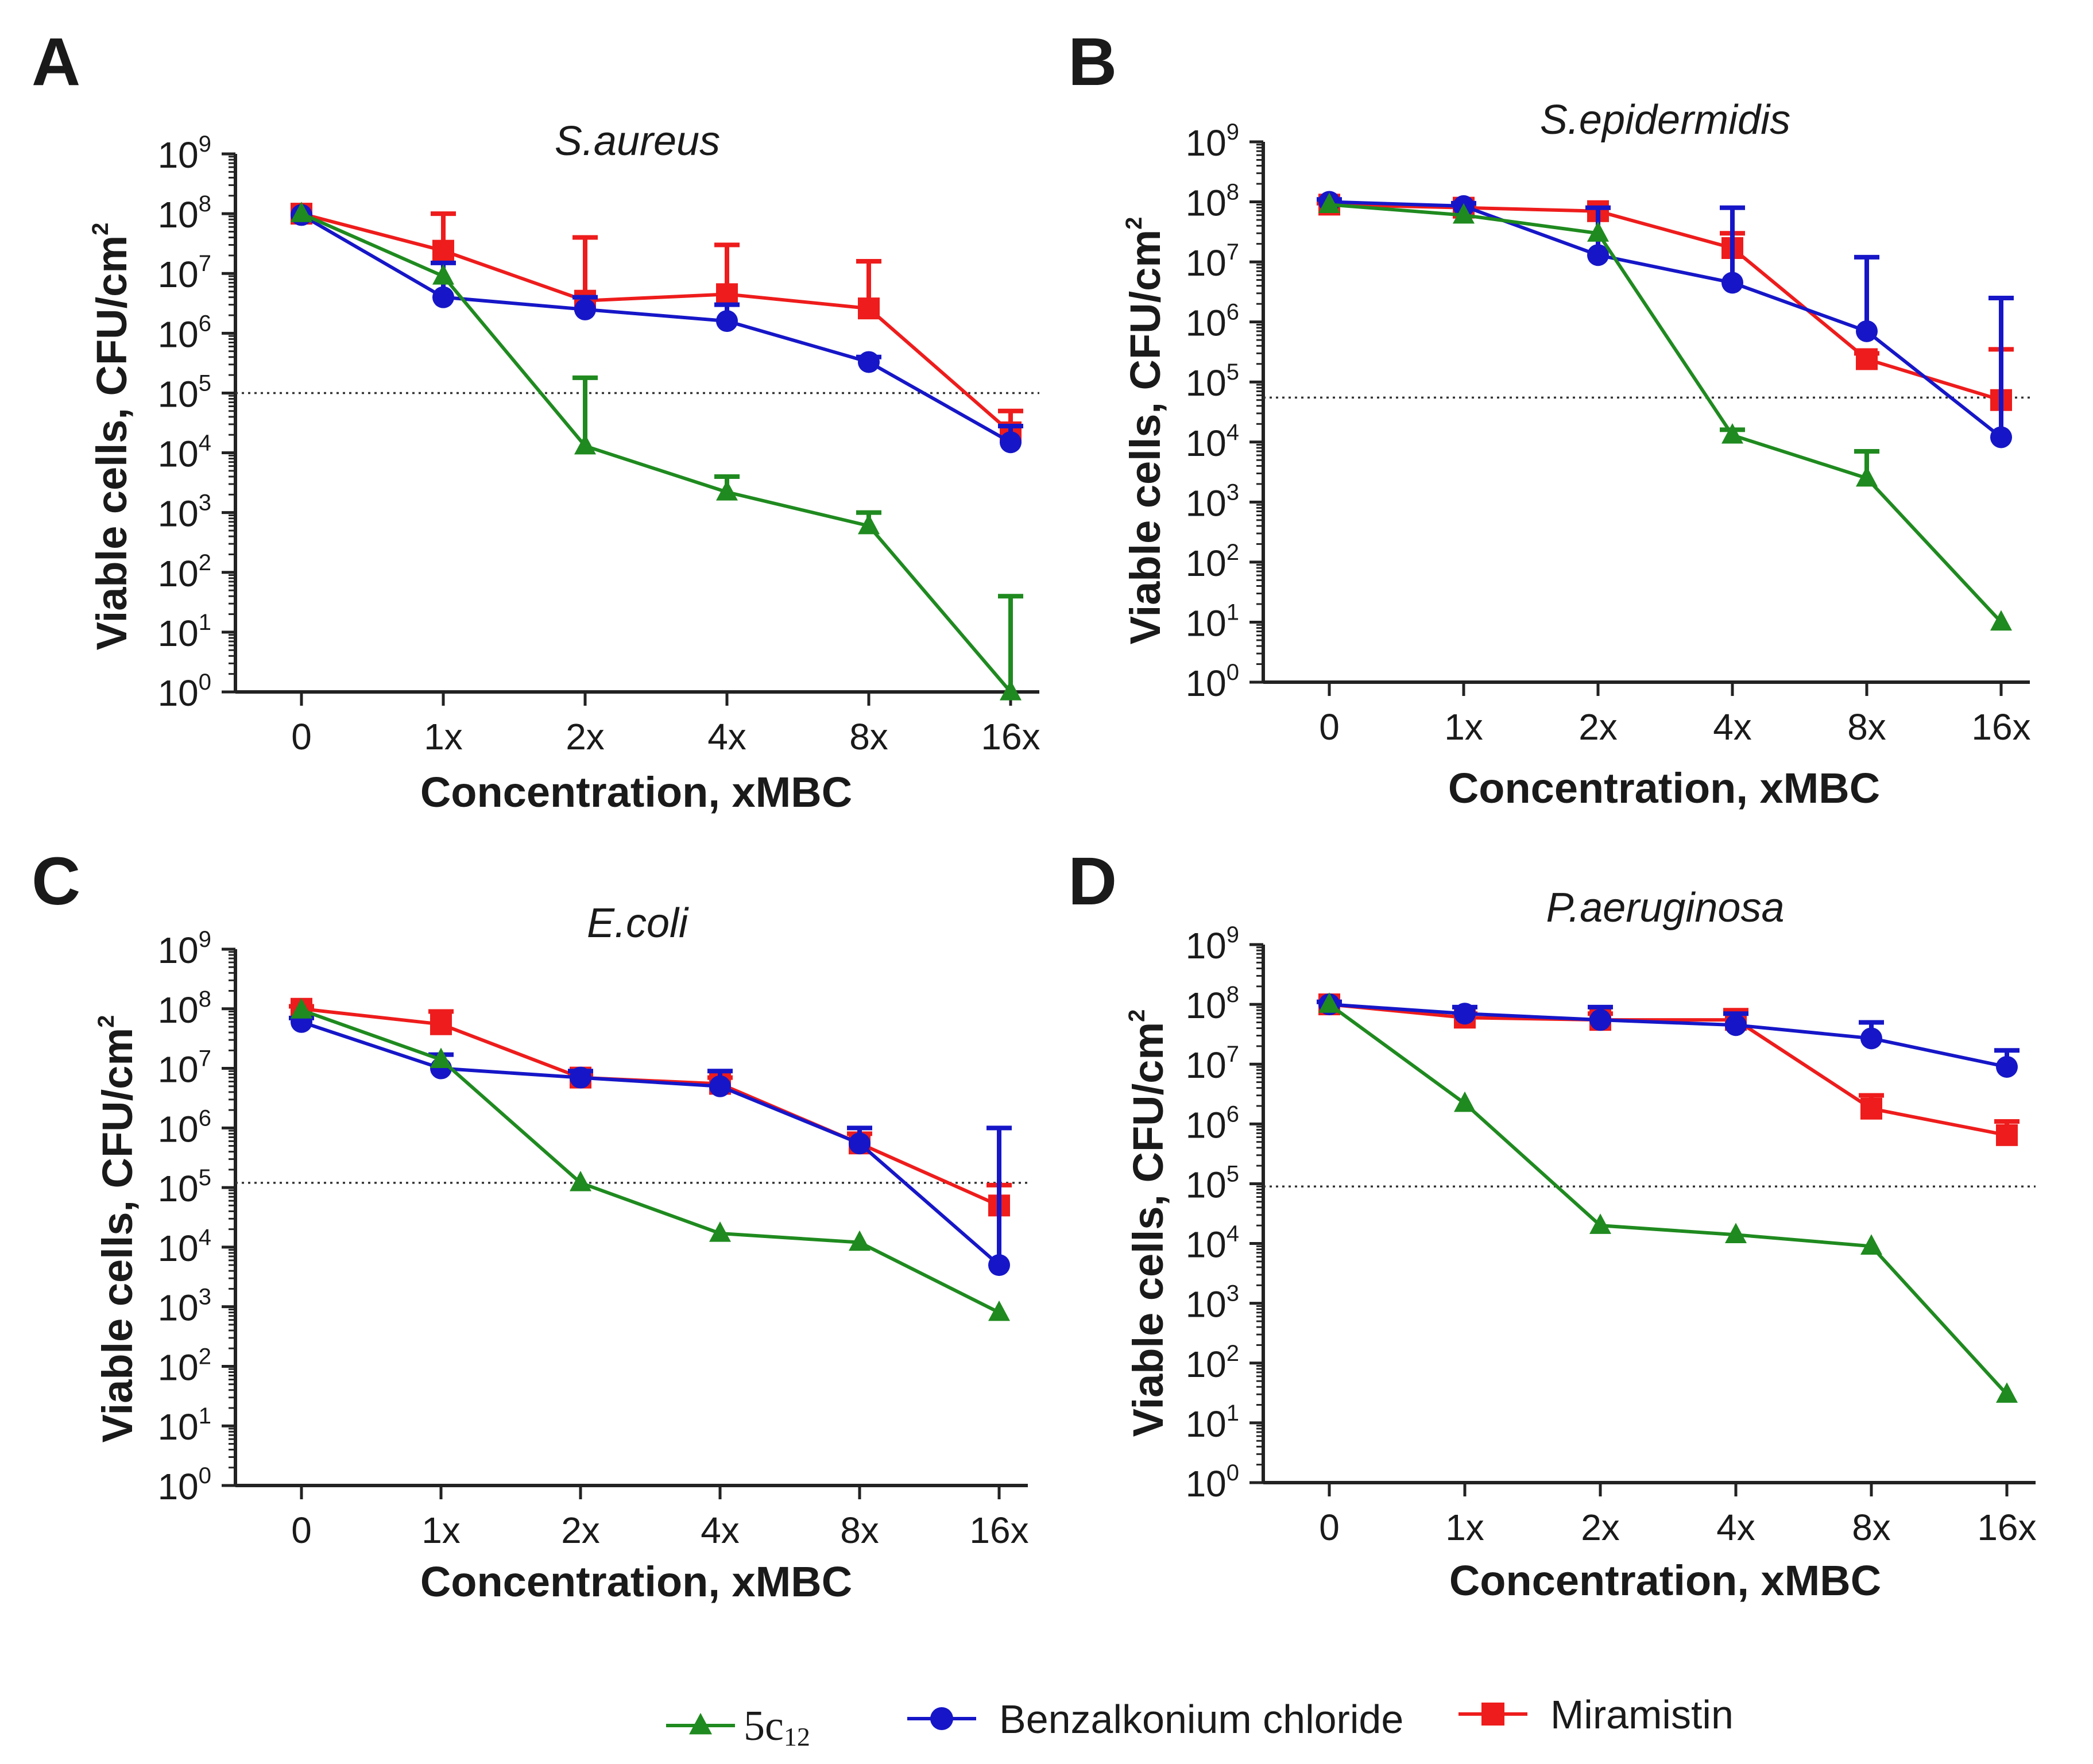 The height and width of the screenshot is (1764, 2093). Describe the element at coordinates (1145, 431) in the screenshot. I see `y-axis-label-b: Viable cells, CFU/cm2` at that location.